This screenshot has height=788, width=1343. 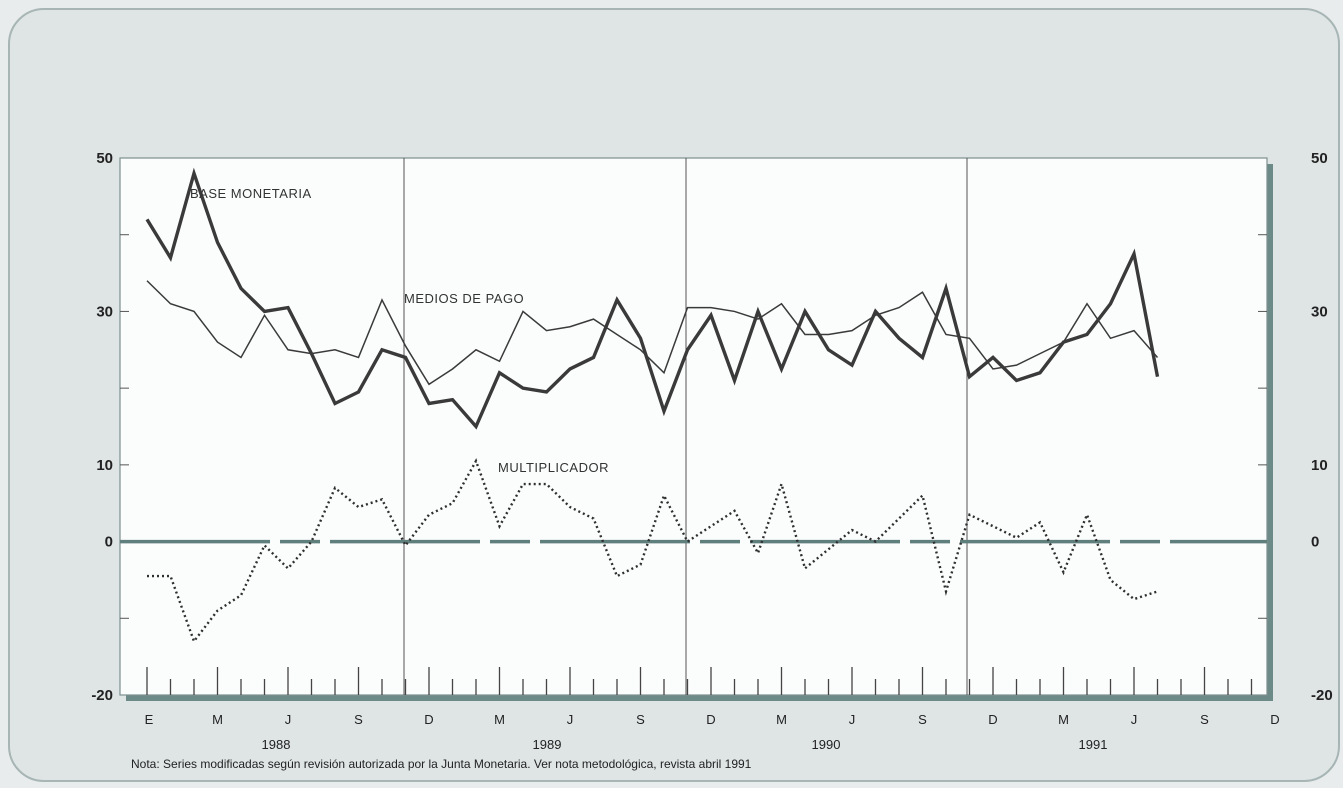 What do you see at coordinates (276, 744) in the screenshot?
I see `year-label: 1988` at bounding box center [276, 744].